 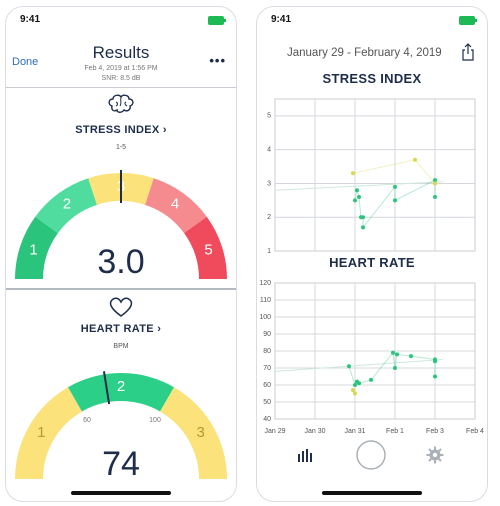 What do you see at coordinates (265, 317) in the screenshot?
I see `y-tick-label: 100` at bounding box center [265, 317].